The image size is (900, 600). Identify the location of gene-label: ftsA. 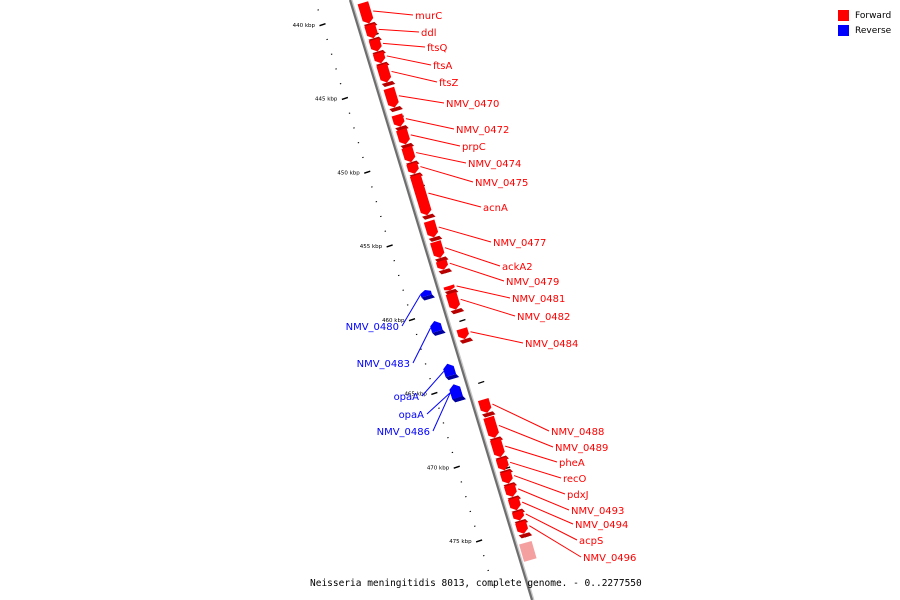
(442, 66).